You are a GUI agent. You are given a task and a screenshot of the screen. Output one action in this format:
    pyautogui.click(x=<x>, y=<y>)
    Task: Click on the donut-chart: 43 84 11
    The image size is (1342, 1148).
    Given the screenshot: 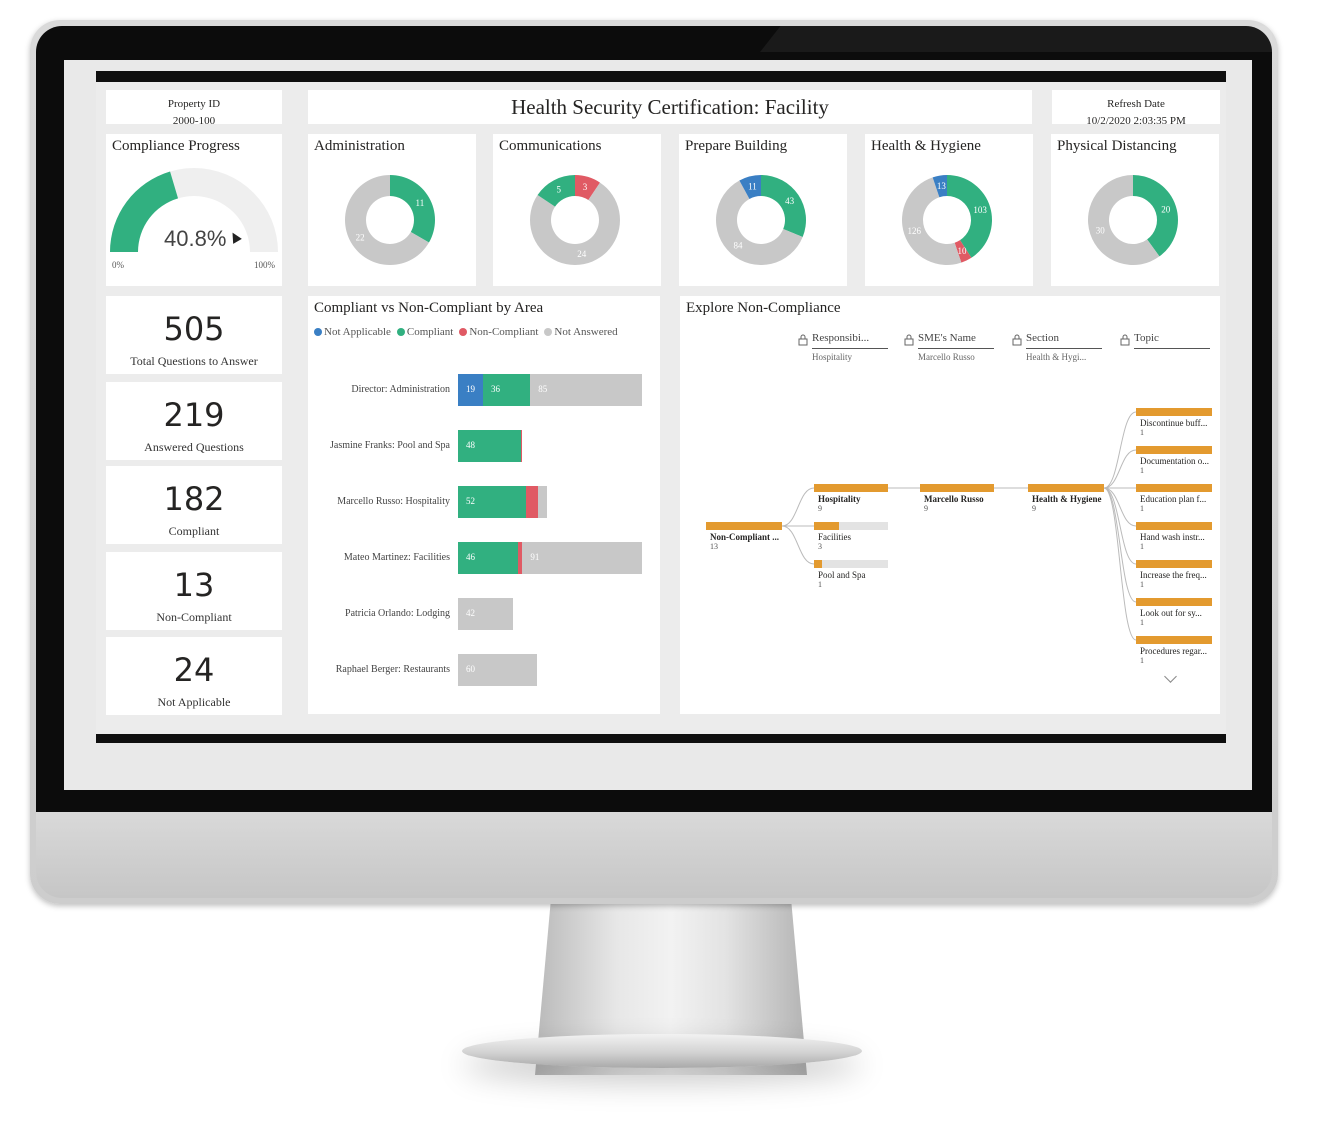 What is the action you would take?
    pyautogui.click(x=761, y=220)
    